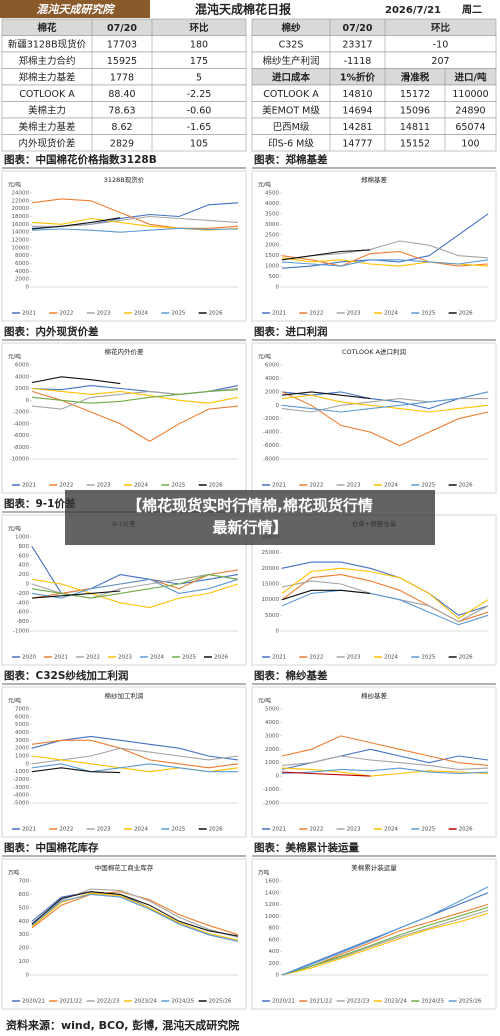 This screenshot has width=500, height=1036. Describe the element at coordinates (391, 314) in the screenshot. I see `legend-label: 2024` at that location.